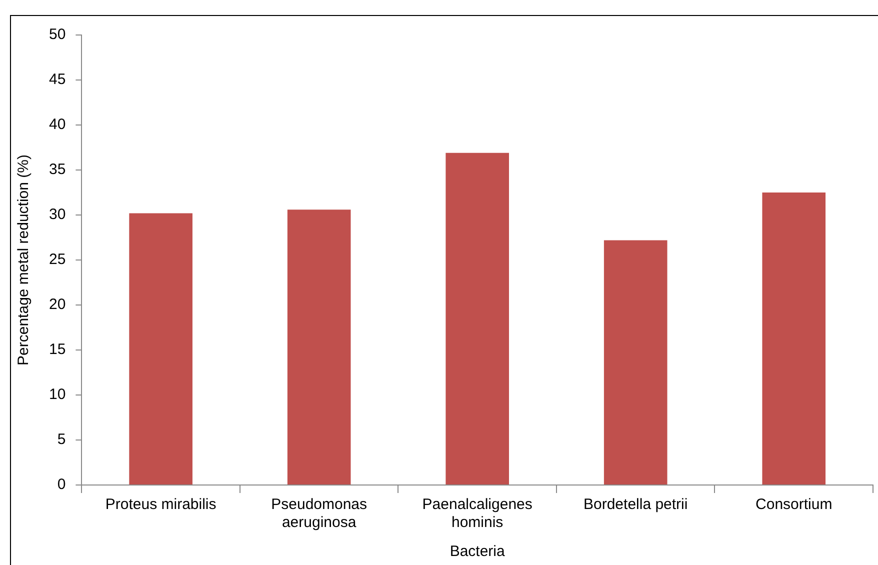 The width and height of the screenshot is (878, 565). What do you see at coordinates (477, 514) in the screenshot?
I see `x-tick-label: Paenalcaligenes hominis` at bounding box center [477, 514].